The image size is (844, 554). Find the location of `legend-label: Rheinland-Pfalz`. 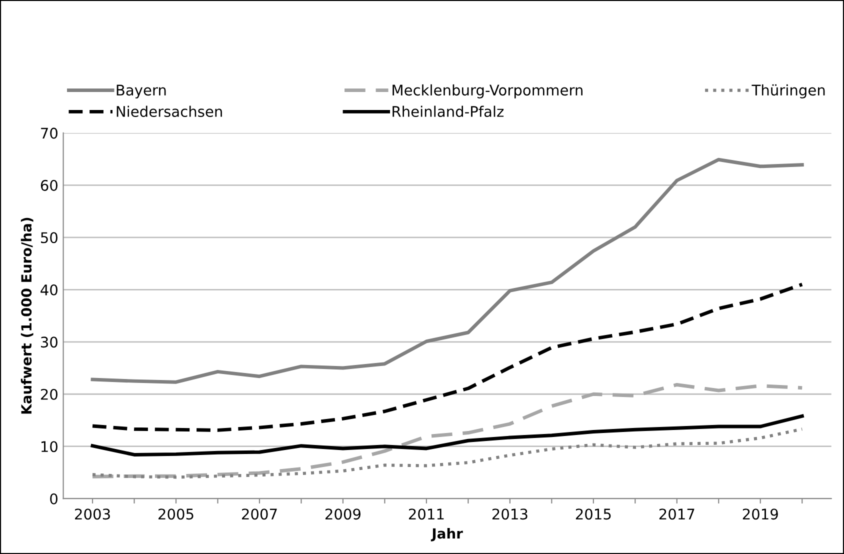

legend-label: Rheinland-Pfalz is located at coordinates (448, 112).